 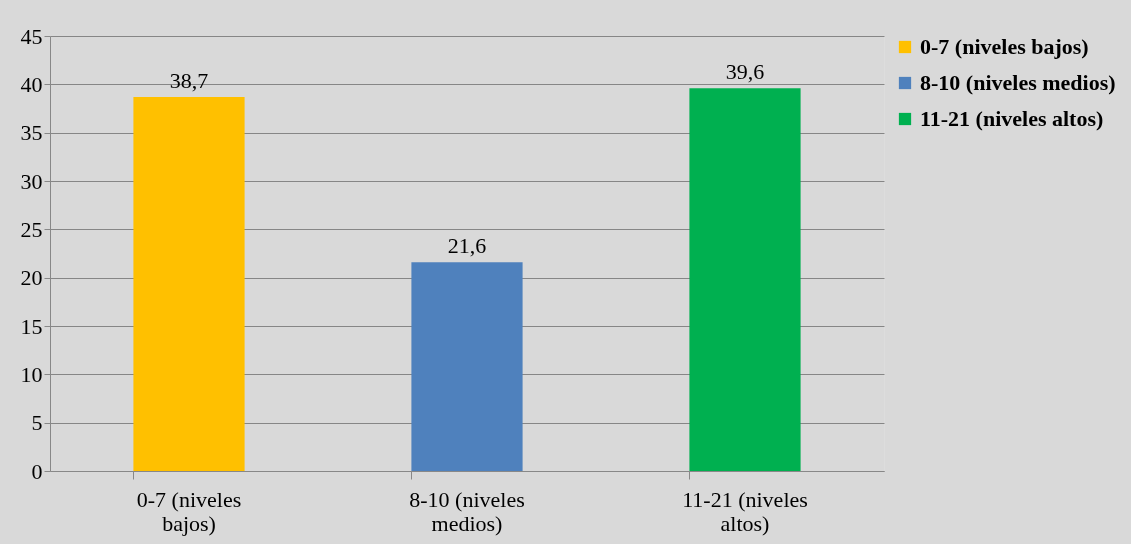 I want to click on legend-label: 8-10 (niveles medios), so click(x=1018, y=82).